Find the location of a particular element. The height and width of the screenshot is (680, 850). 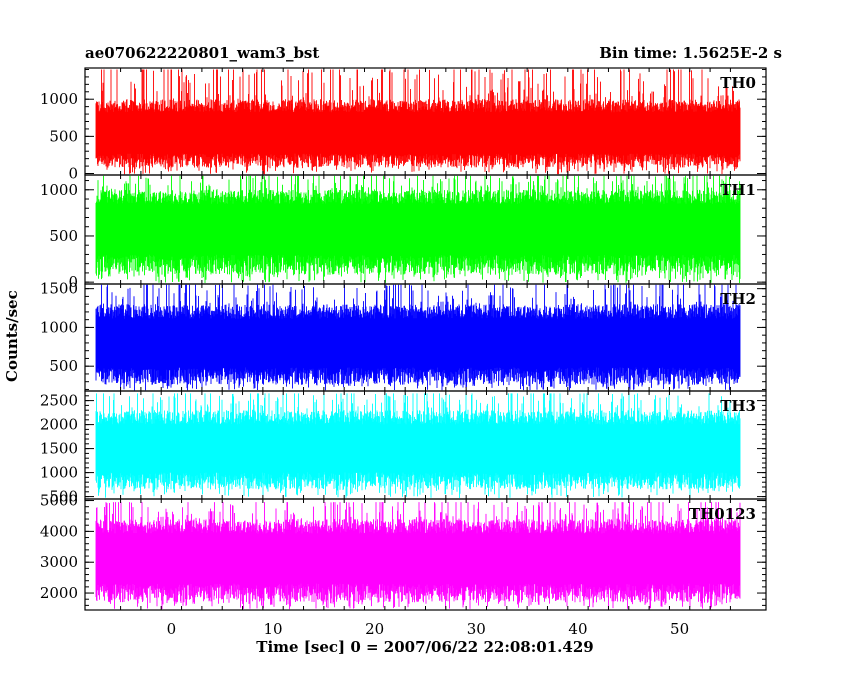

chart-title: ae070622220801_wam3_bst is located at coordinates (202, 53).